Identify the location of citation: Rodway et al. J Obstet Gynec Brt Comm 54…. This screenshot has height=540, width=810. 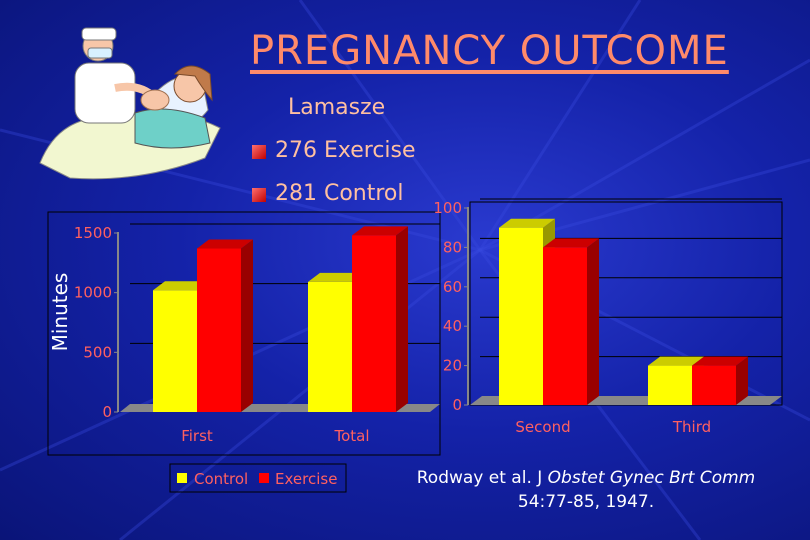
(586, 490).